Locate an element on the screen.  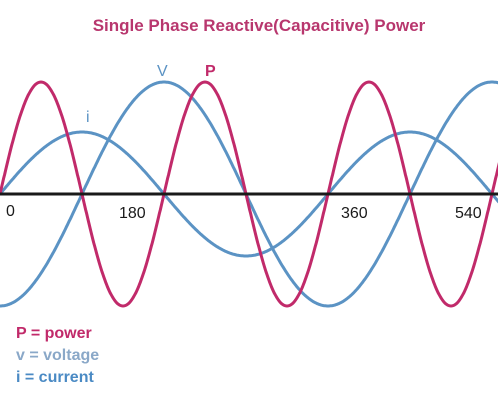
legend: P = power v = voltage i = current is located at coordinates (57, 355).